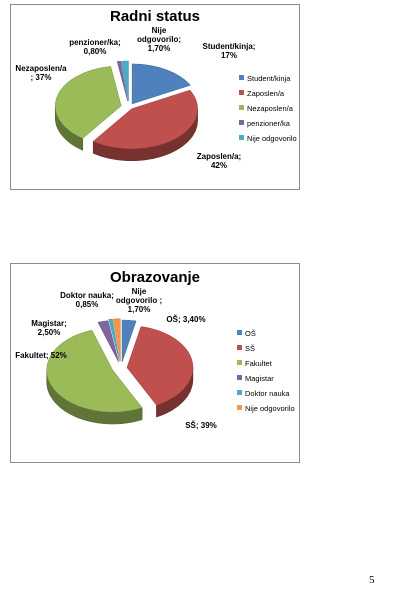 The image size is (401, 600). What do you see at coordinates (250, 348) in the screenshot?
I see `legend-label: SŠ` at bounding box center [250, 348].